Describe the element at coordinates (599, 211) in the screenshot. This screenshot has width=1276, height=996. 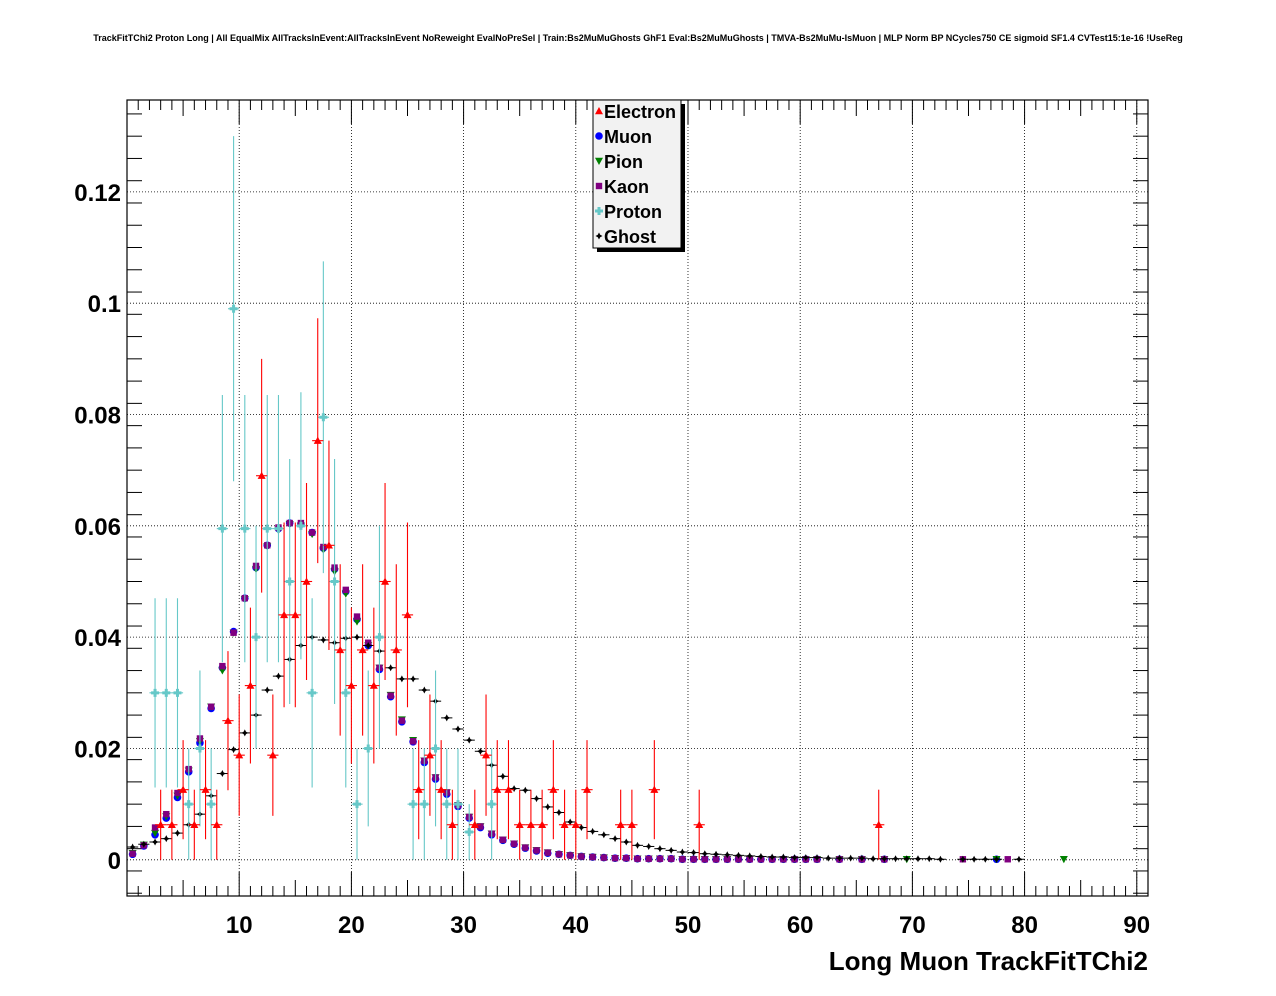
I see `legend-marker-proton` at that location.